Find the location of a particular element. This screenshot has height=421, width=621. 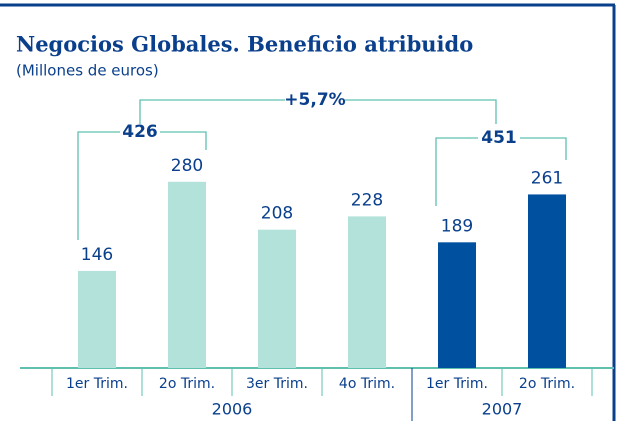

x-tick-label: 3er Trim. is located at coordinates (277, 384).